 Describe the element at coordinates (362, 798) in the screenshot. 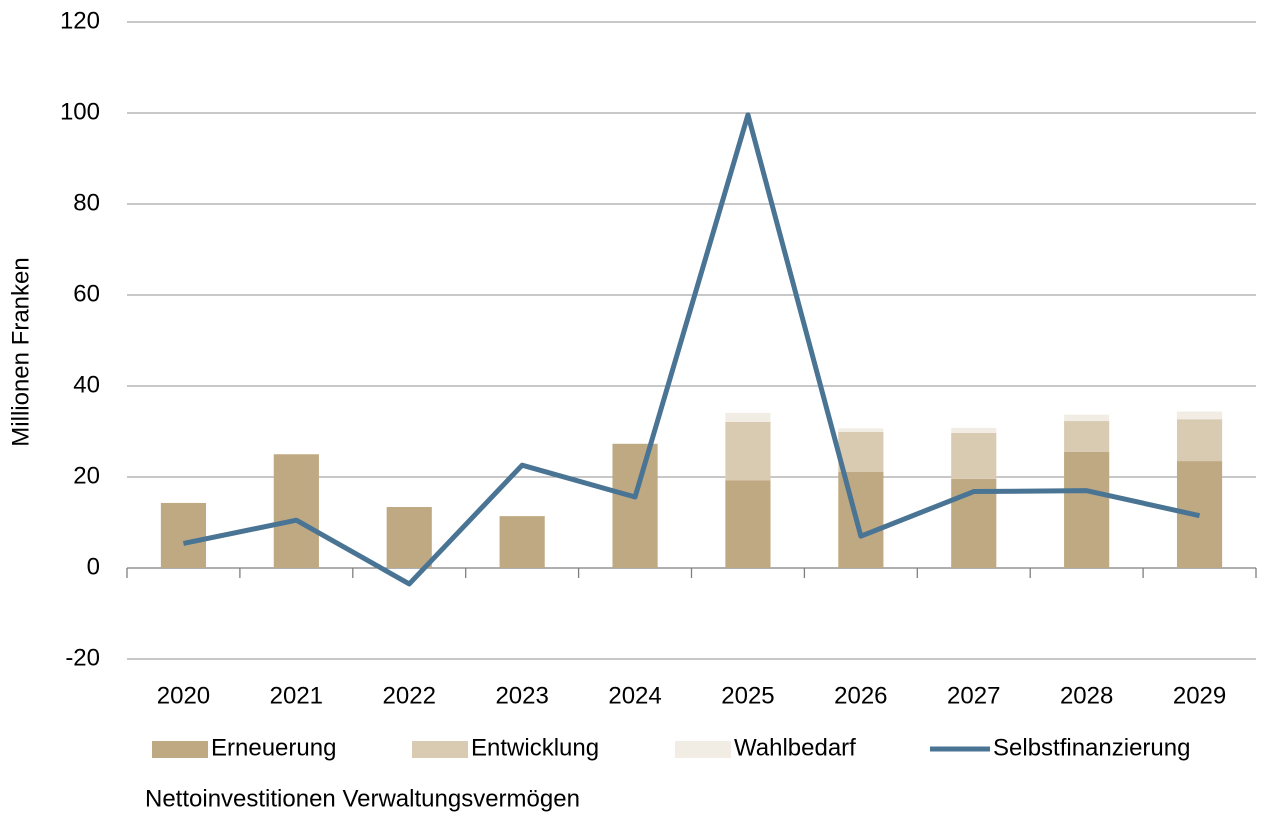

I see `legend-note: Nettoinvestitionen Verwaltungsvermögen` at that location.